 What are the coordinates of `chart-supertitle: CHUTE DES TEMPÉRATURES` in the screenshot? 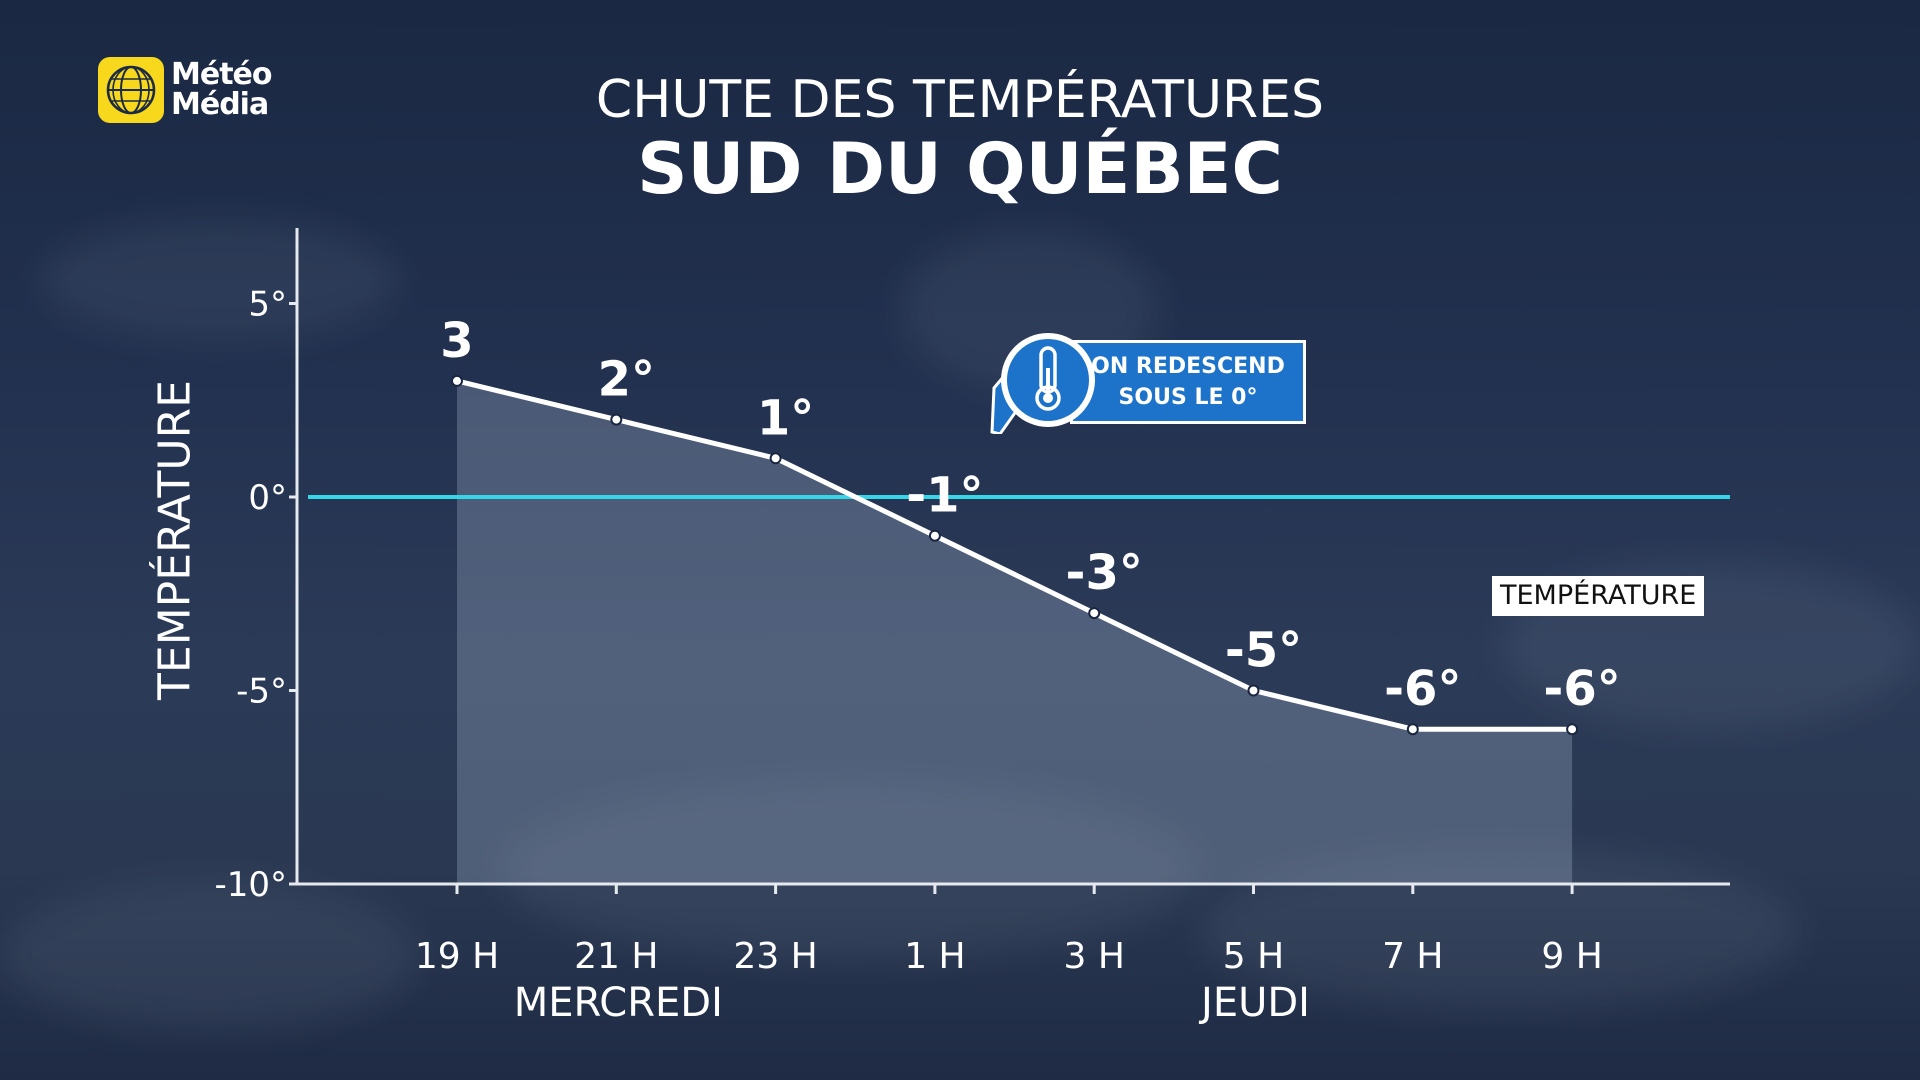 It's located at (960, 100).